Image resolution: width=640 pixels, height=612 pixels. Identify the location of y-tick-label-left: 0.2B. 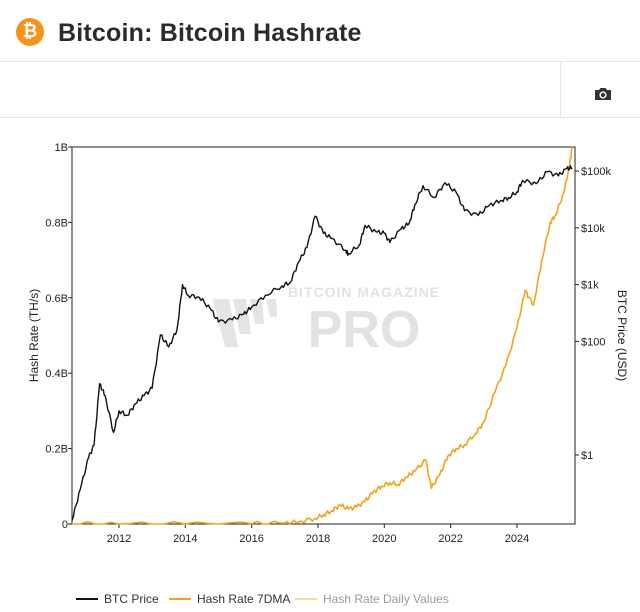
(56, 450).